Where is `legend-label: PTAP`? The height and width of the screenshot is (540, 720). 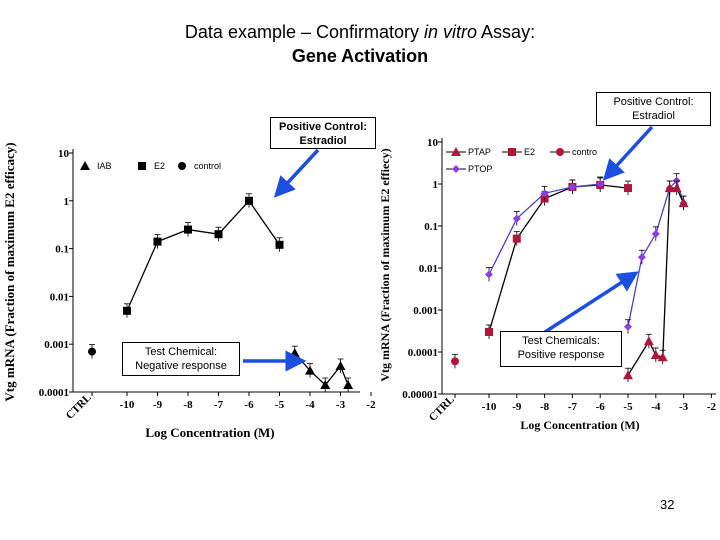
legend-label: PTAP is located at coordinates (479, 152).